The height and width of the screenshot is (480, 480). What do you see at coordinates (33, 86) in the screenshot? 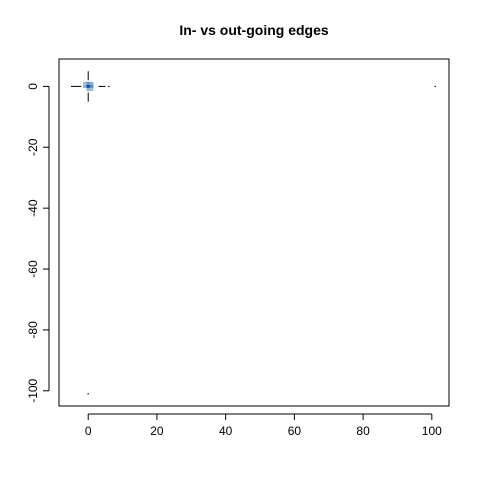
I see `y-tick-label: 0` at bounding box center [33, 86].